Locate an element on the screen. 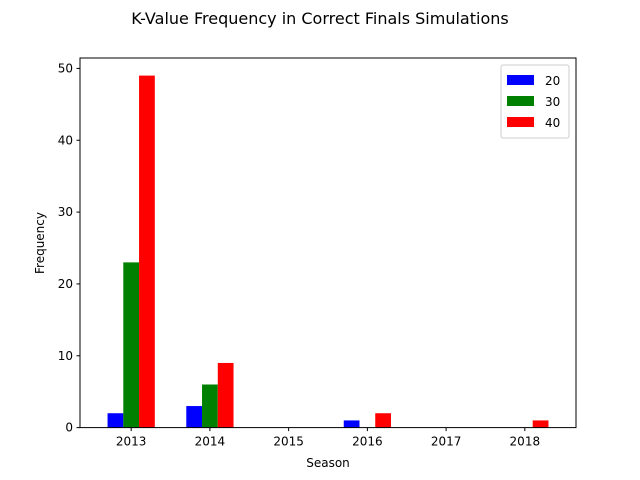 The width and height of the screenshot is (640, 480). x-tick-label-2014: 2014 is located at coordinates (210, 442).